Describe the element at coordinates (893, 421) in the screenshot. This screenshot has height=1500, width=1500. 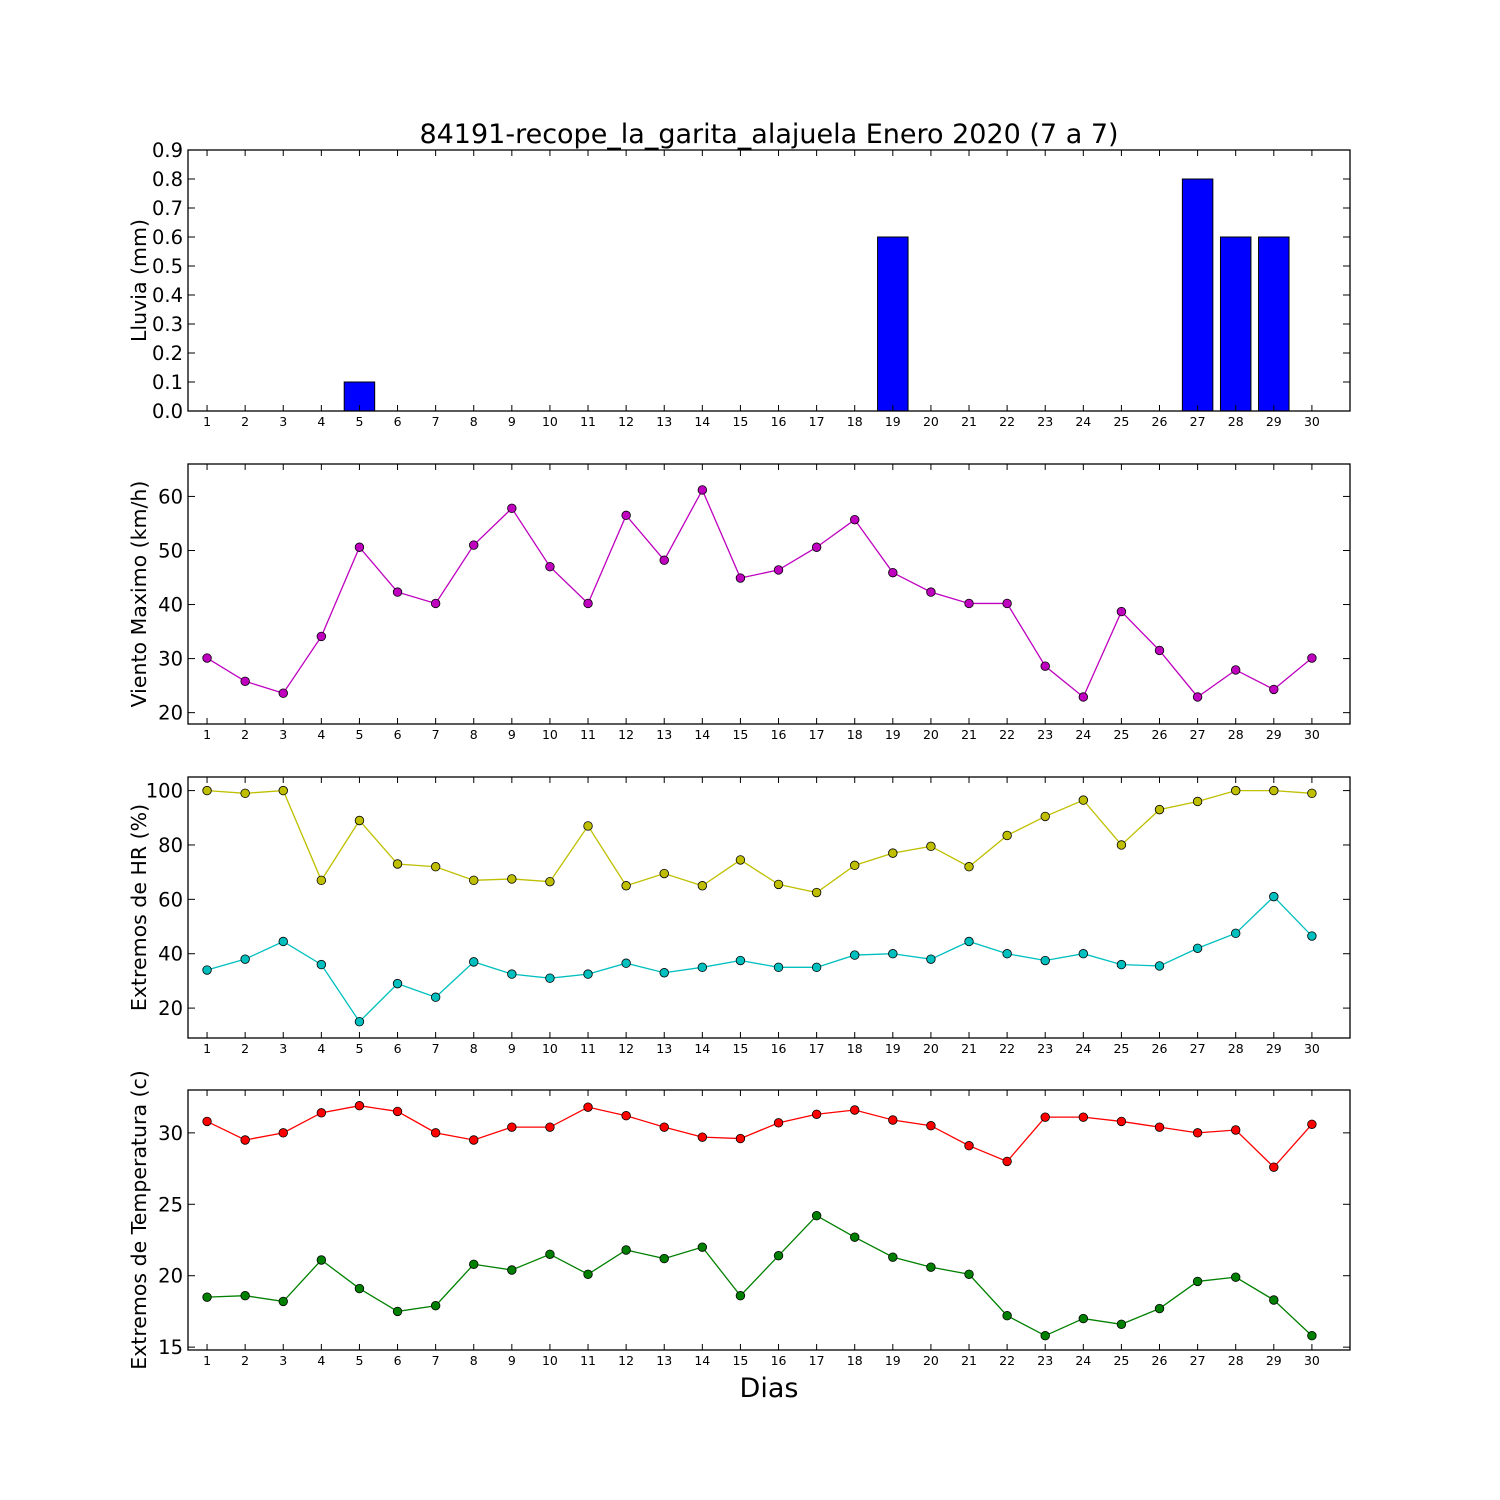
I see `x-tick-label: 19` at that location.